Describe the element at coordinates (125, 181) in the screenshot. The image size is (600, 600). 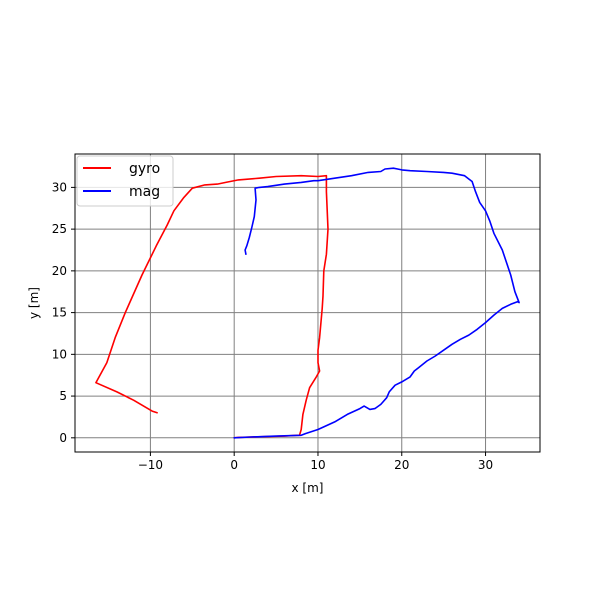
I see `legend: gyro mag` at that location.